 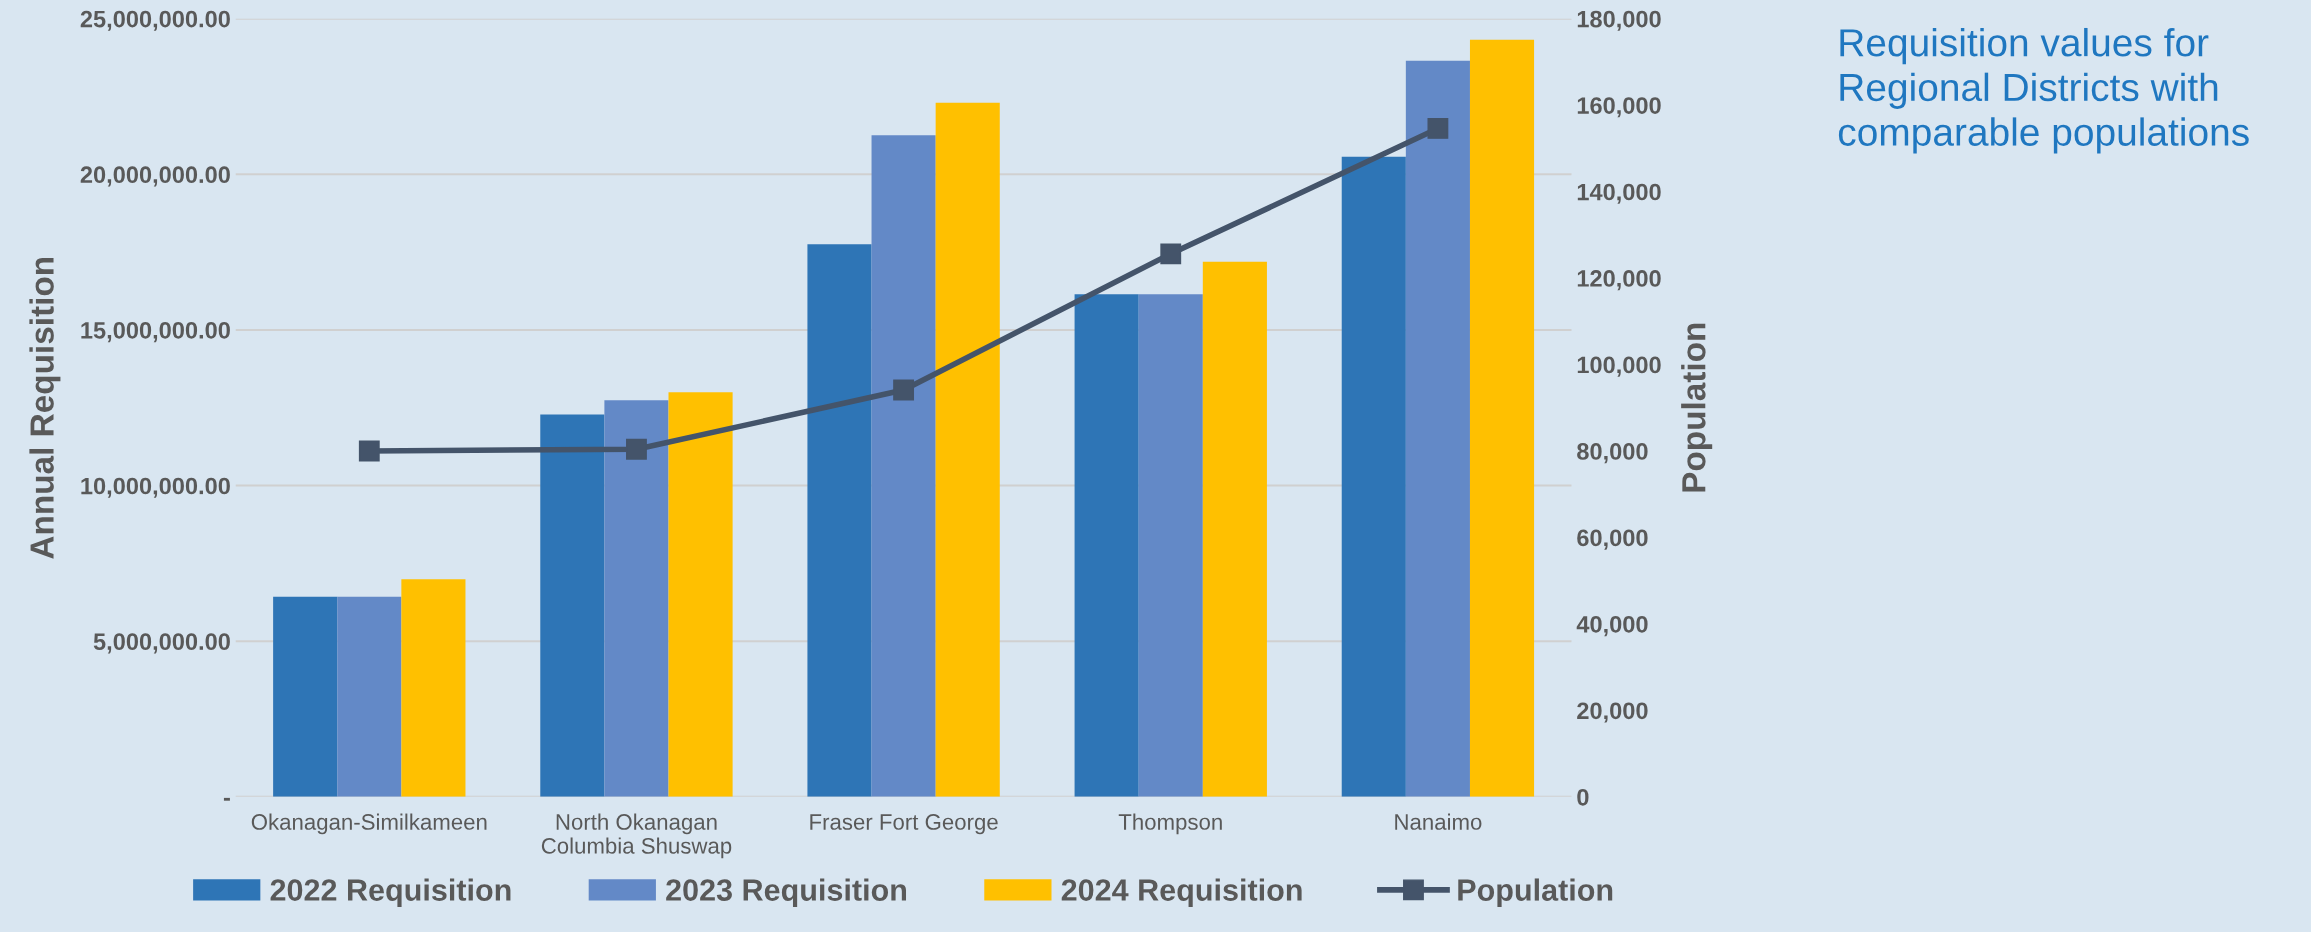 What do you see at coordinates (1619, 20) in the screenshot?
I see `y2-tick-label: 180,000` at bounding box center [1619, 20].